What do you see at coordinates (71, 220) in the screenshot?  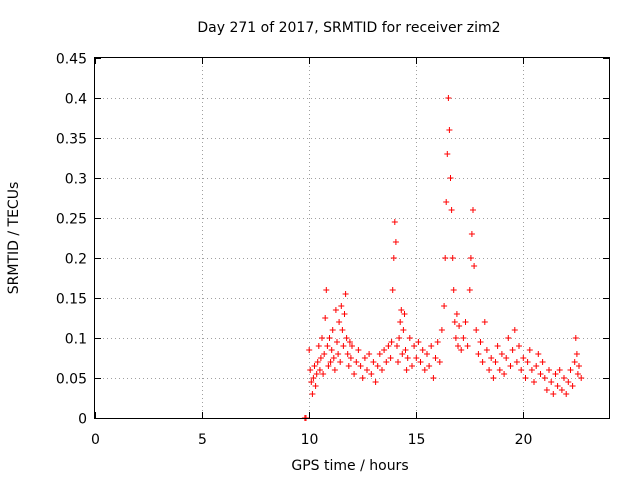 I see `y-tick-label: 0.25` at bounding box center [71, 220].